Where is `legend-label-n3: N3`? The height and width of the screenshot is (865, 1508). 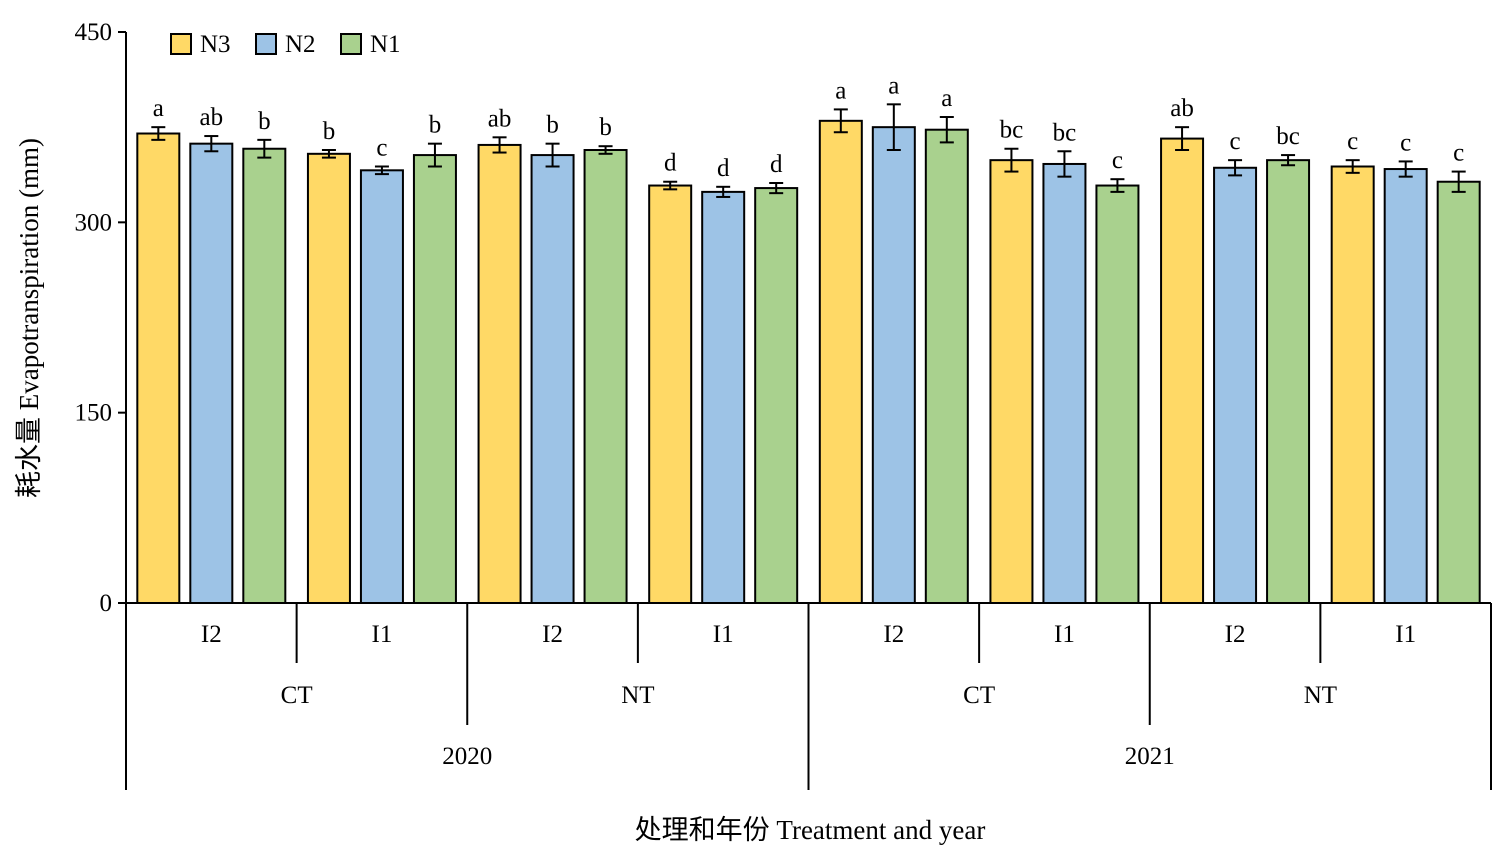 legend-label-n3: N3 is located at coordinates (215, 44).